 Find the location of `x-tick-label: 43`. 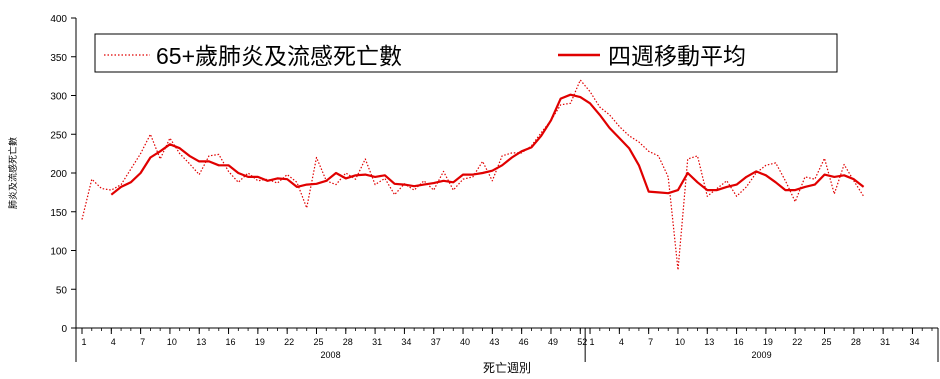

x-tick-label: 43 is located at coordinates (494, 342).